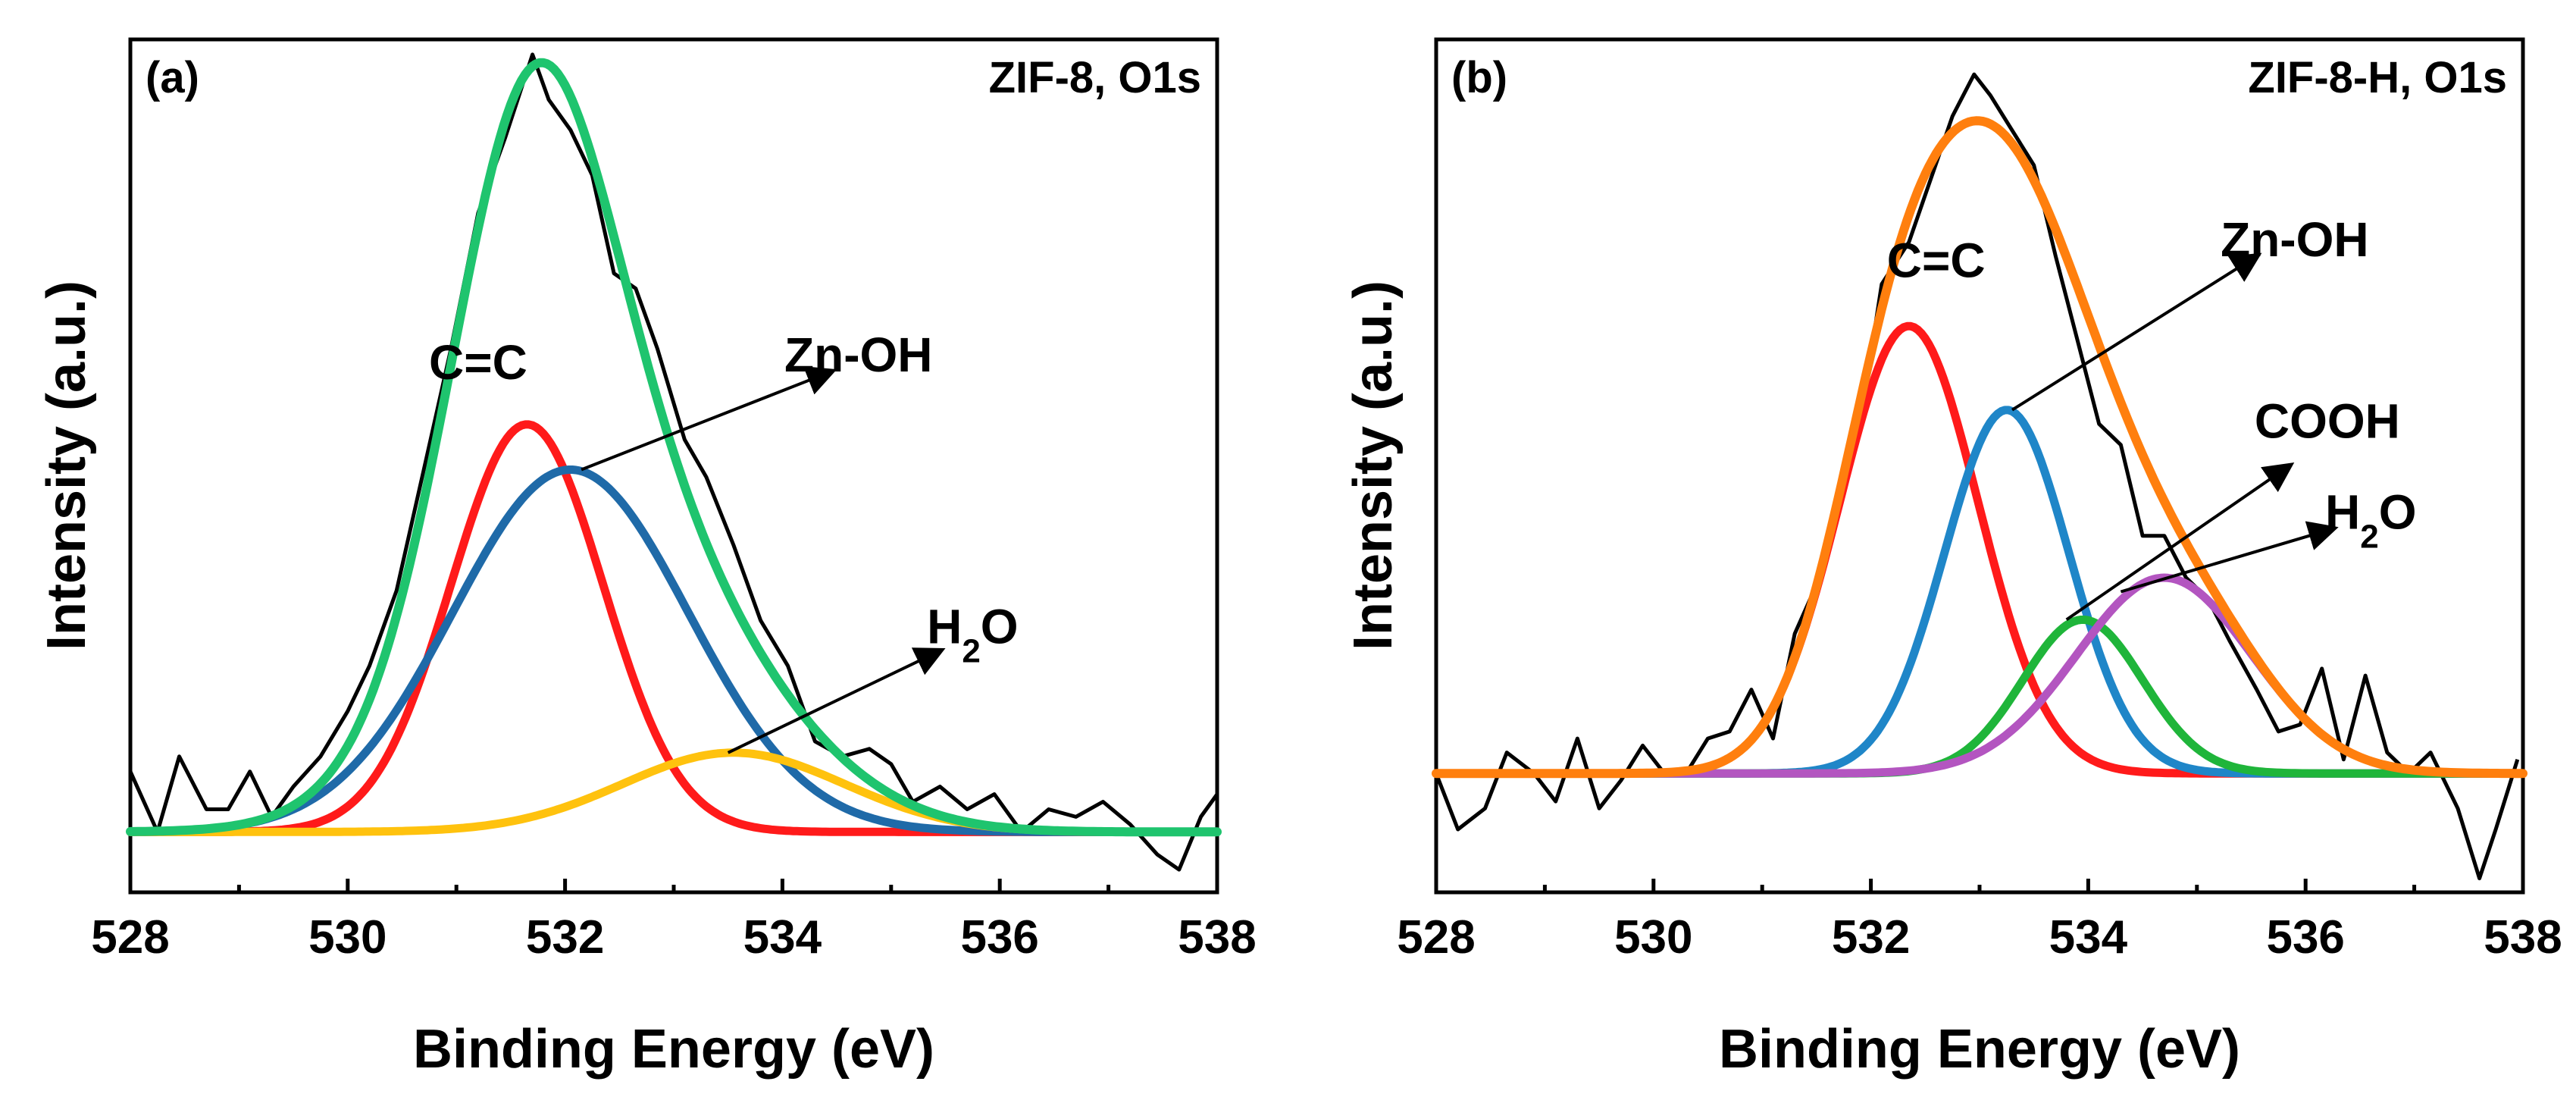  What do you see at coordinates (1479, 77) in the screenshot?
I see `panel-b-label: (b)` at bounding box center [1479, 77].